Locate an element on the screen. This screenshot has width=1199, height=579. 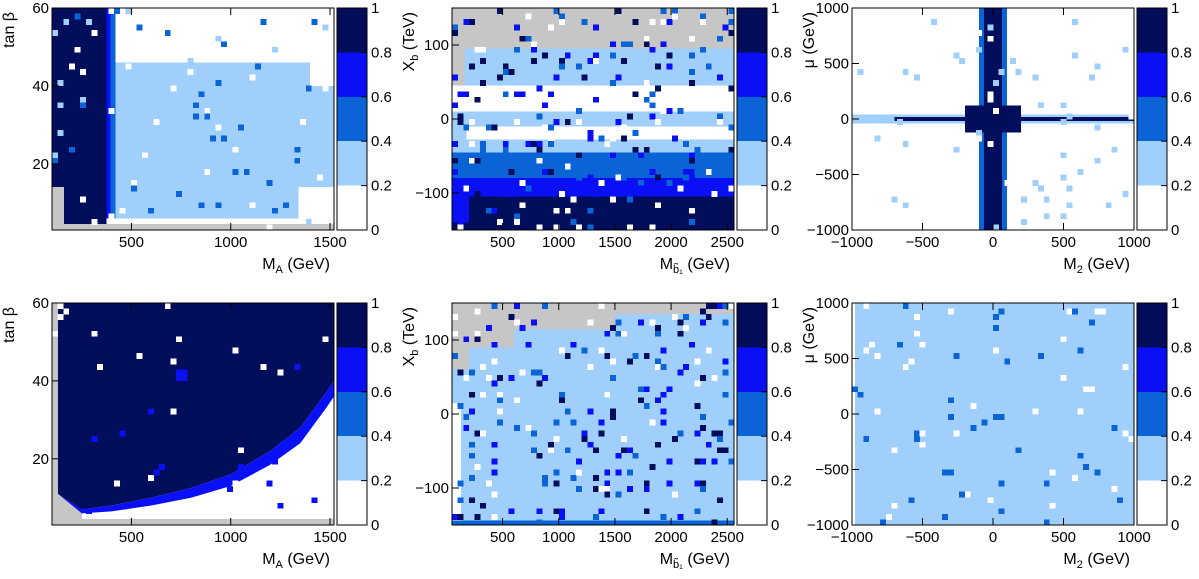
chart-bottom-middle-colorbar-tick-label: 0.2 is located at coordinates (781, 481).